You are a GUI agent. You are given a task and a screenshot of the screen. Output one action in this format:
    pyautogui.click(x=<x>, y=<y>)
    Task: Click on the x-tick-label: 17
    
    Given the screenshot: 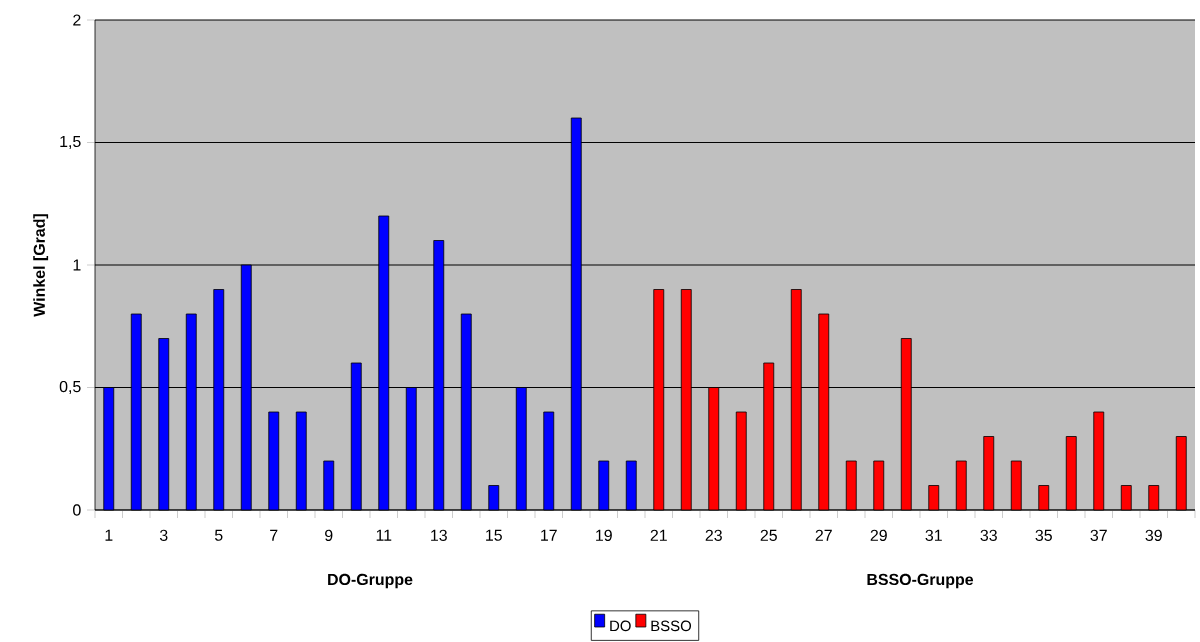 What is the action you would take?
    pyautogui.click(x=549, y=535)
    